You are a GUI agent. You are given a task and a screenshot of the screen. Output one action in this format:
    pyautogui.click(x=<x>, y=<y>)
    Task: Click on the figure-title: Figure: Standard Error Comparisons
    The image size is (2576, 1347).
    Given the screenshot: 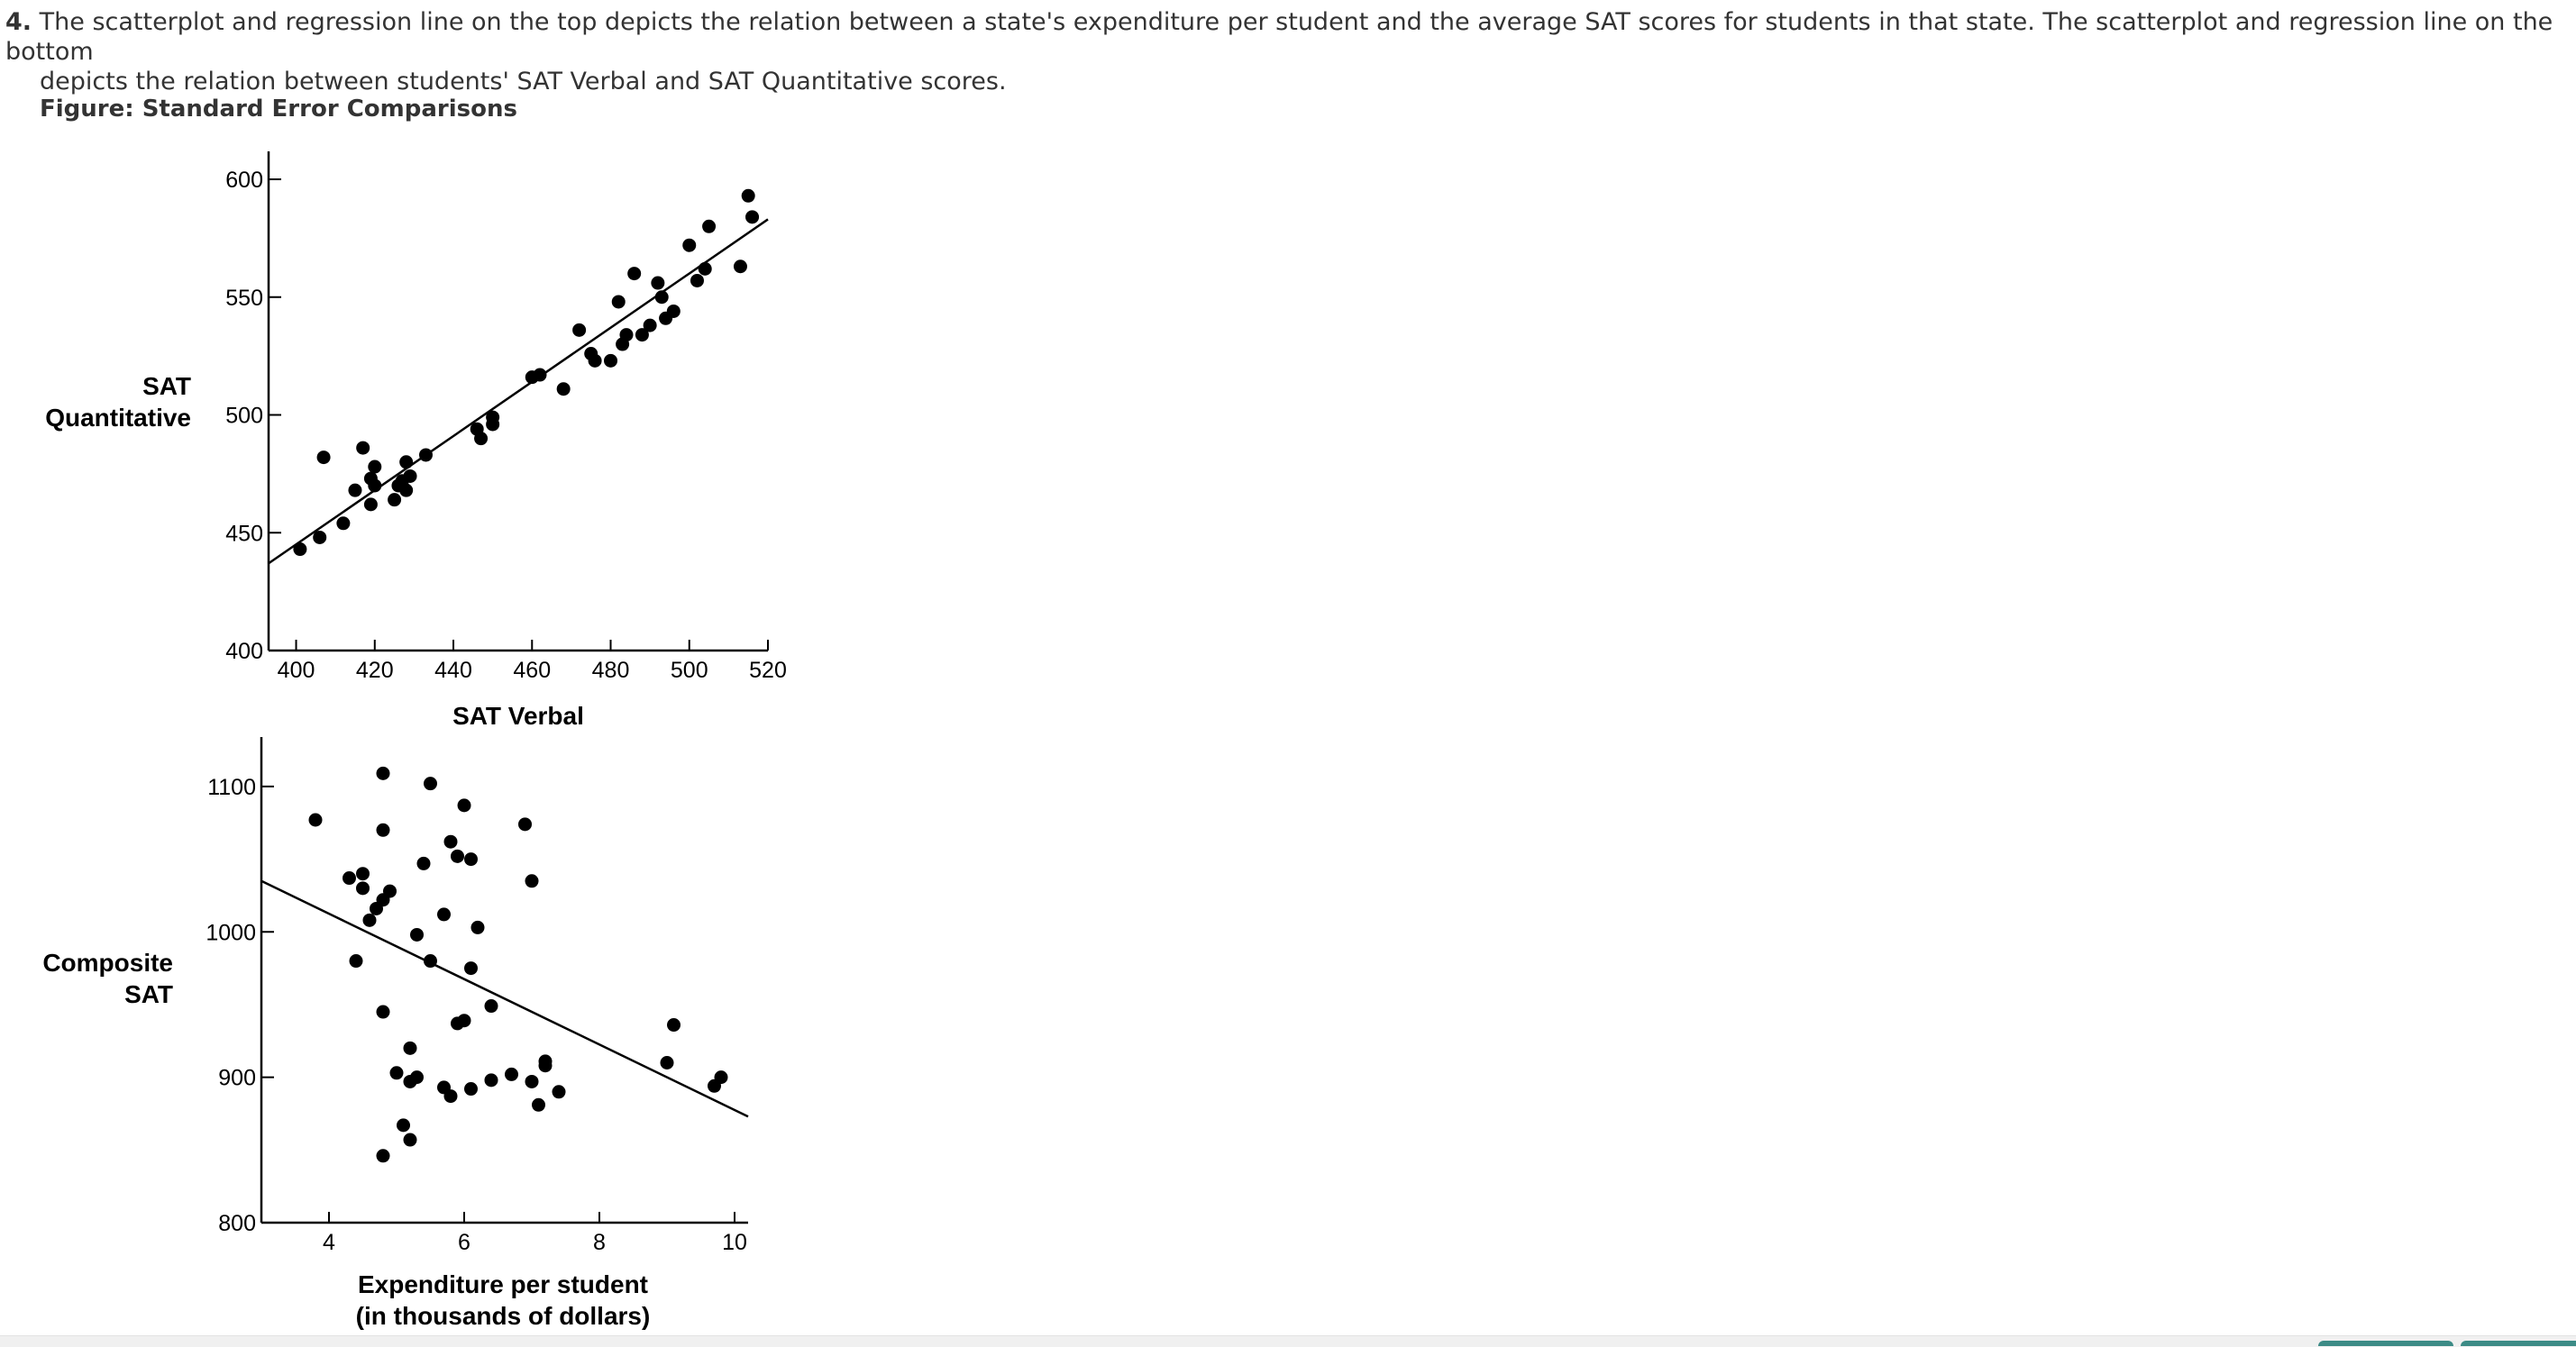 What is the action you would take?
    pyautogui.click(x=278, y=109)
    